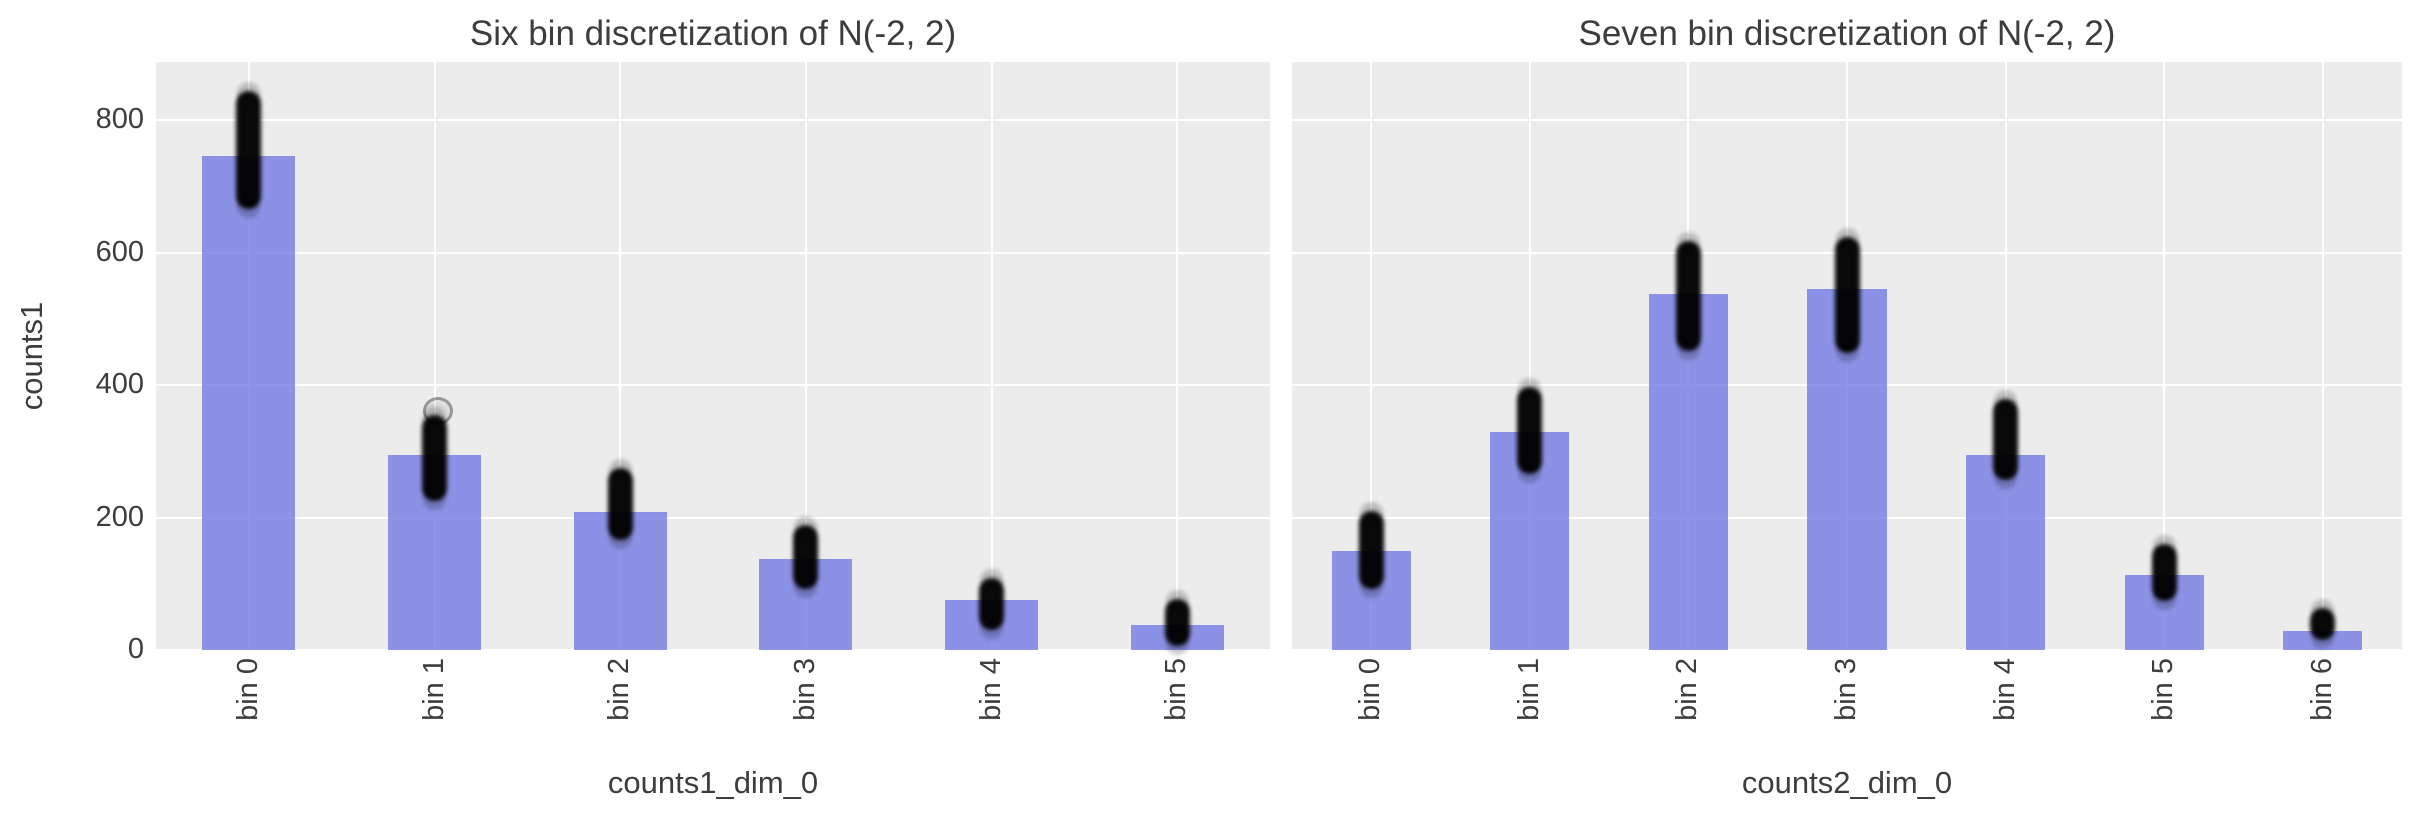 The width and height of the screenshot is (2423, 823). I want to click on right-x-axis-label: counts2_dim_0, so click(1847, 782).